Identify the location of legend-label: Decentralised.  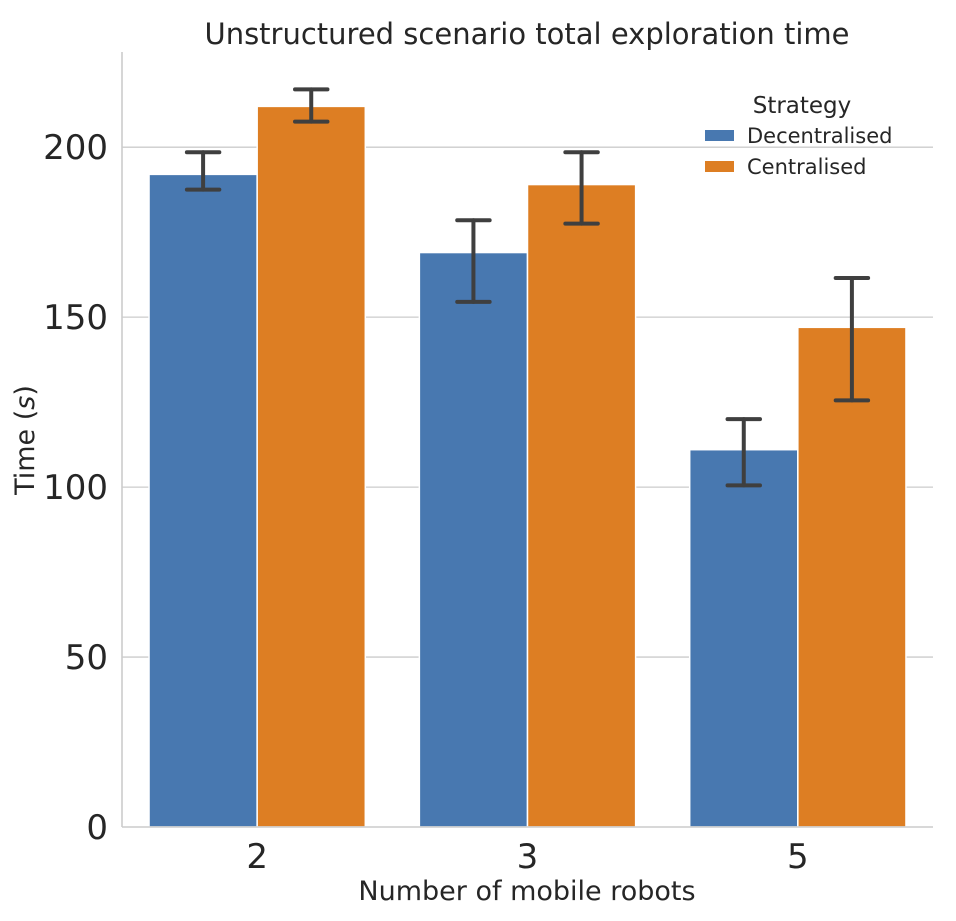
(819, 136).